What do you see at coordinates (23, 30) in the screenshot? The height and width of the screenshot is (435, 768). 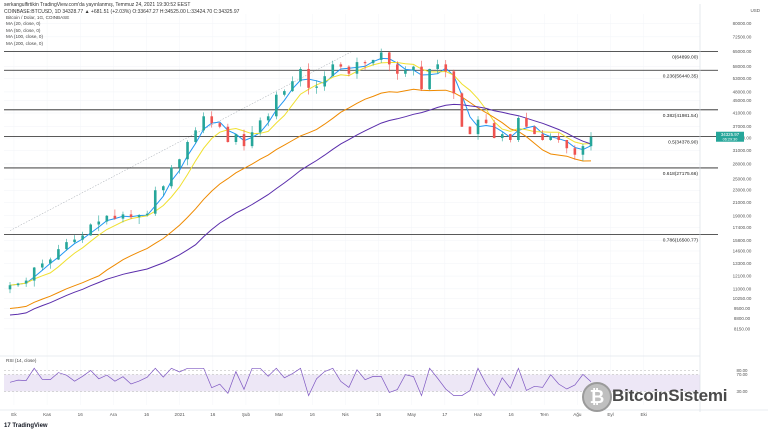 I see `legend-ma50: MA (50, close, 0)` at bounding box center [23, 30].